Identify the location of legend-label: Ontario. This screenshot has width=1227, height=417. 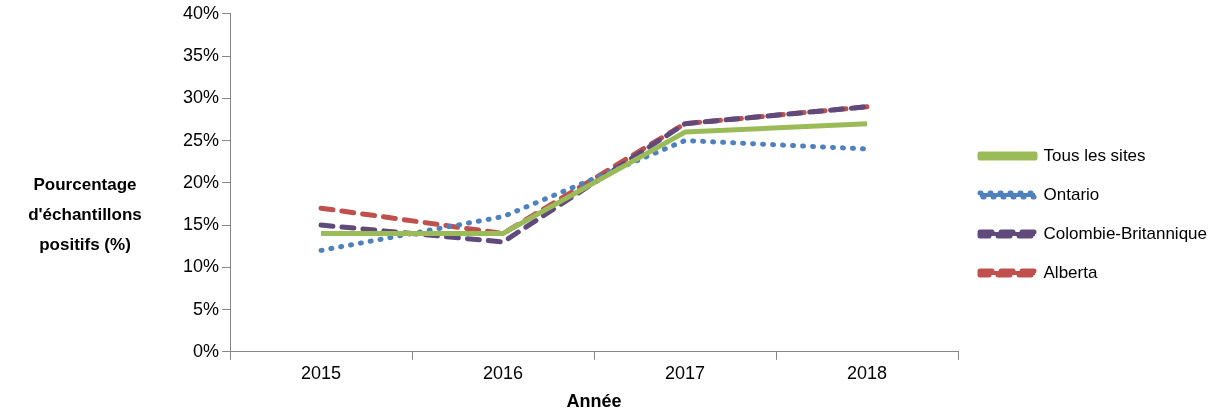
(1071, 194).